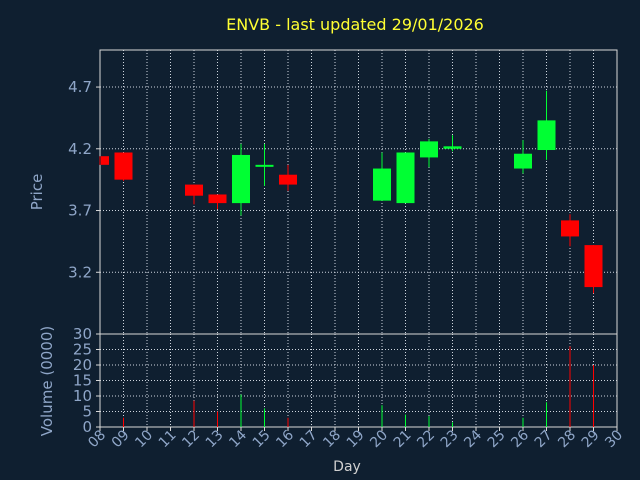  I want to click on day-axis-label: Day, so click(347, 467).